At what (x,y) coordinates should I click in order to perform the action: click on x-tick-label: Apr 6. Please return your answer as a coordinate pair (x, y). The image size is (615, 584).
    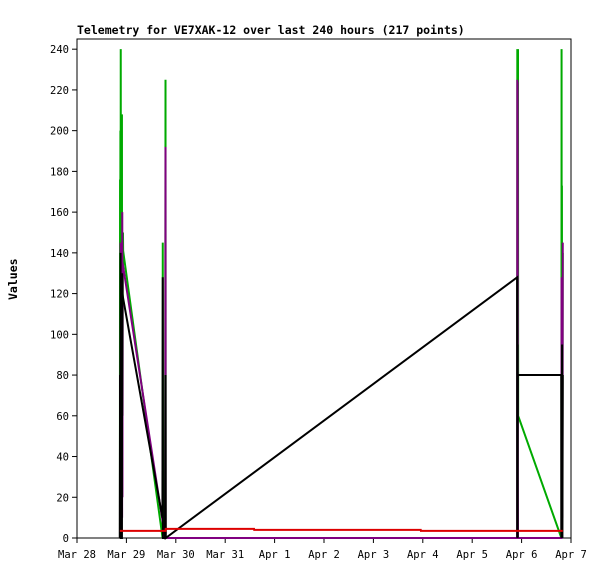
    Looking at the image, I should click on (522, 555).